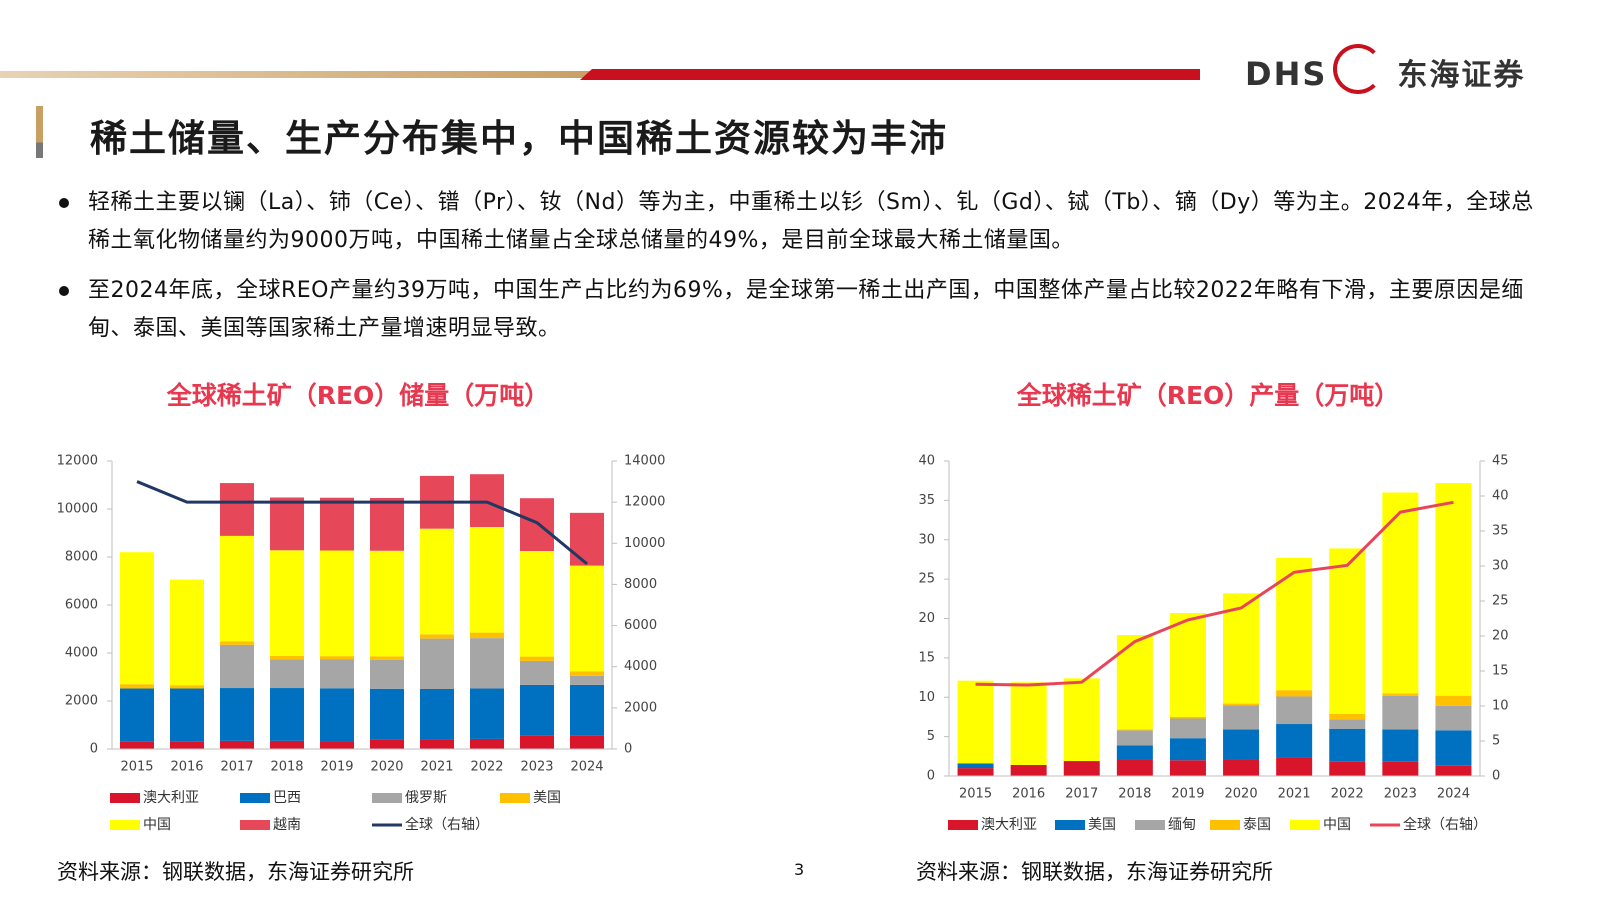 This screenshot has width=1600, height=900. What do you see at coordinates (235, 872) in the screenshot?
I see `source: 资料来源：钢联数据，东海证券研究所` at bounding box center [235, 872].